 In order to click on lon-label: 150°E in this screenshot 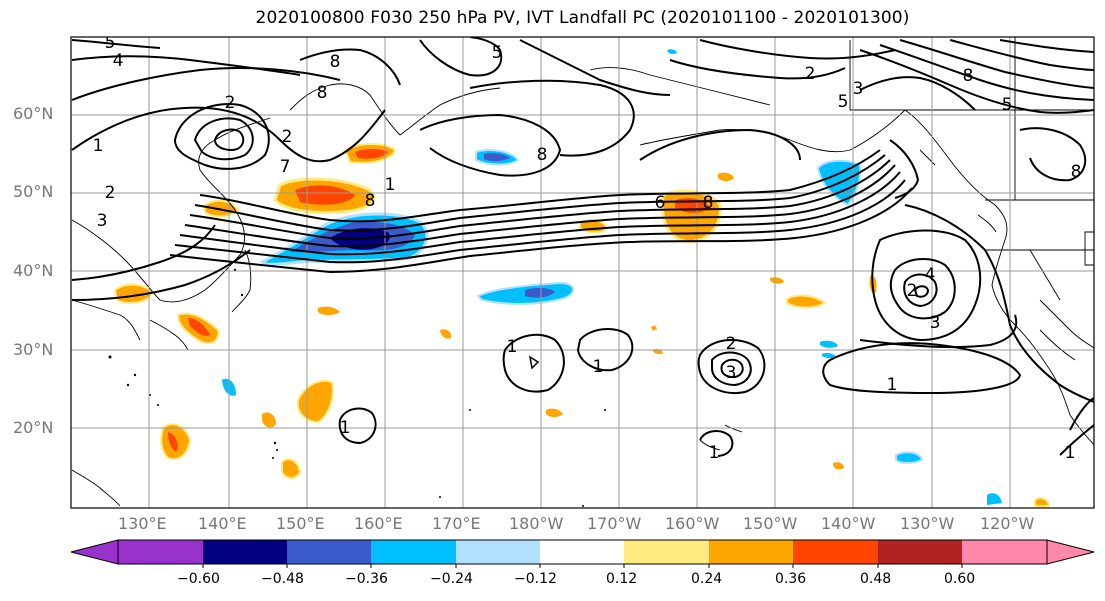, I will do `click(300, 523)`.